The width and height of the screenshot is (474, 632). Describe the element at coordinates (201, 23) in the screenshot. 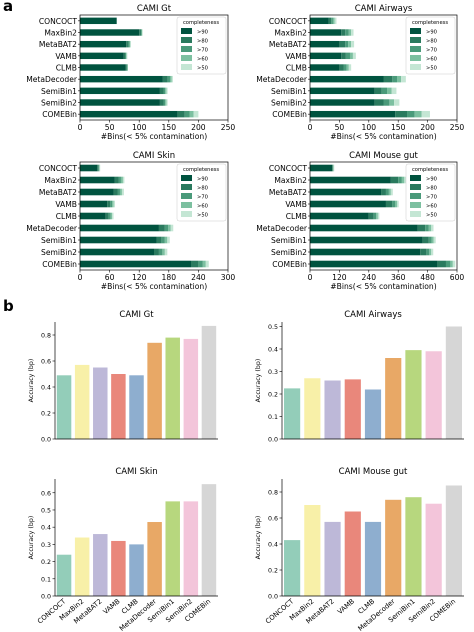

I see `legend-title: completeness` at that location.